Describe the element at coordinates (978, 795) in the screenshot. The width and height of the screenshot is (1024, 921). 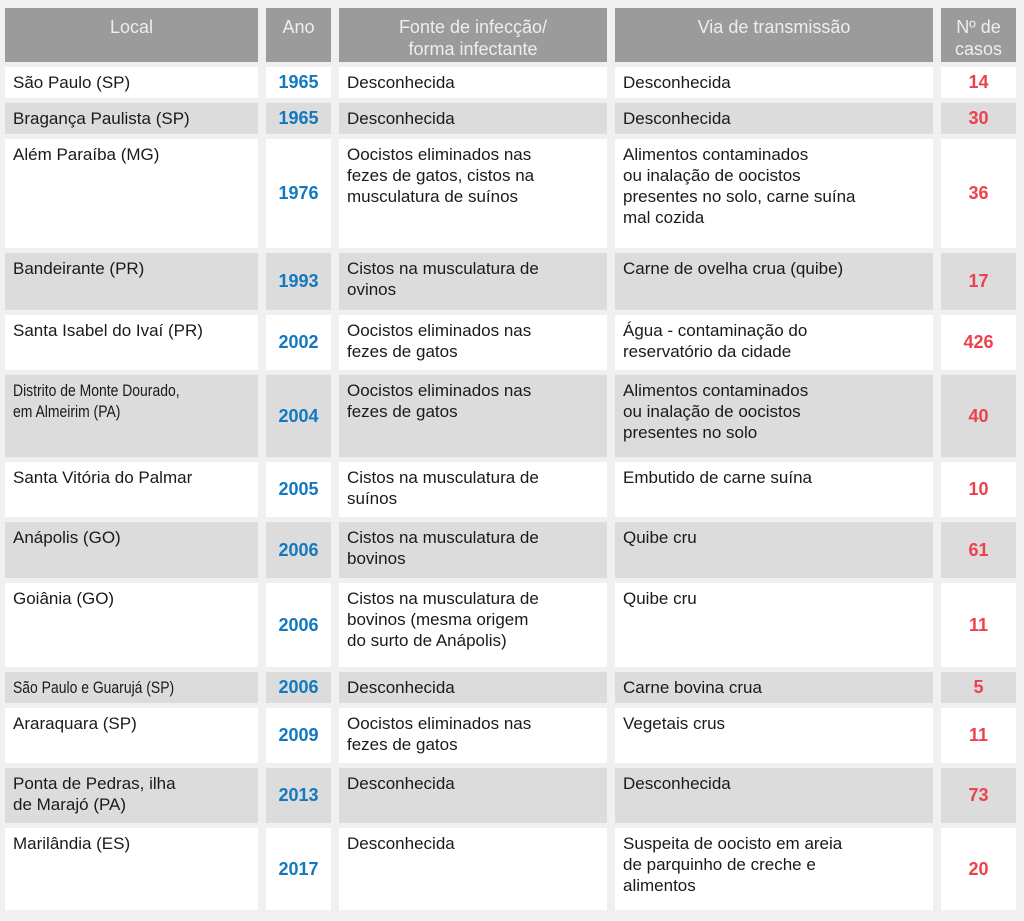
I see `cell-casos: 73` at that location.